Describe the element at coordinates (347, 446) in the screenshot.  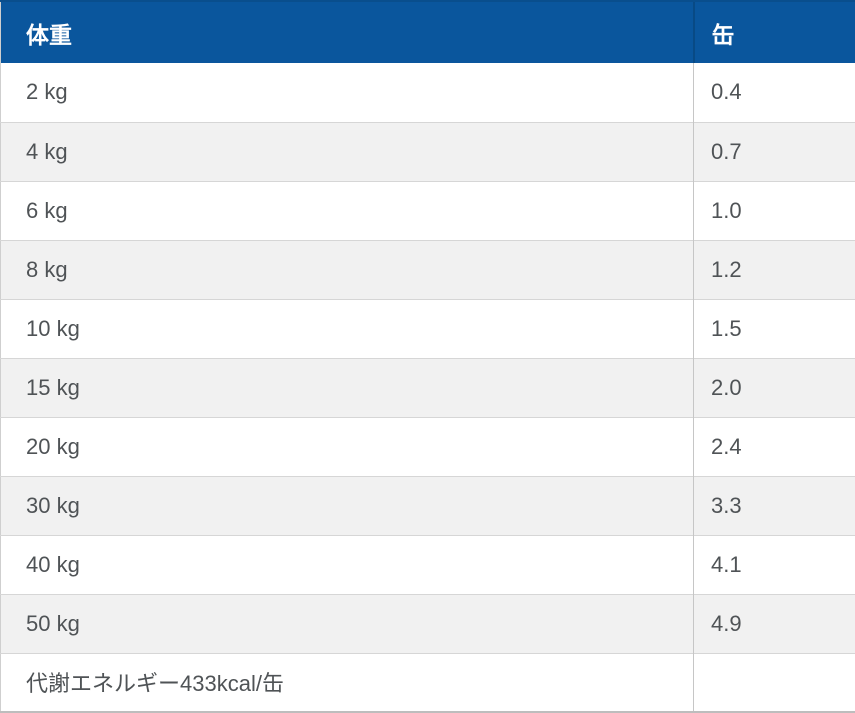
I see `weight-cell: 20 kg` at that location.